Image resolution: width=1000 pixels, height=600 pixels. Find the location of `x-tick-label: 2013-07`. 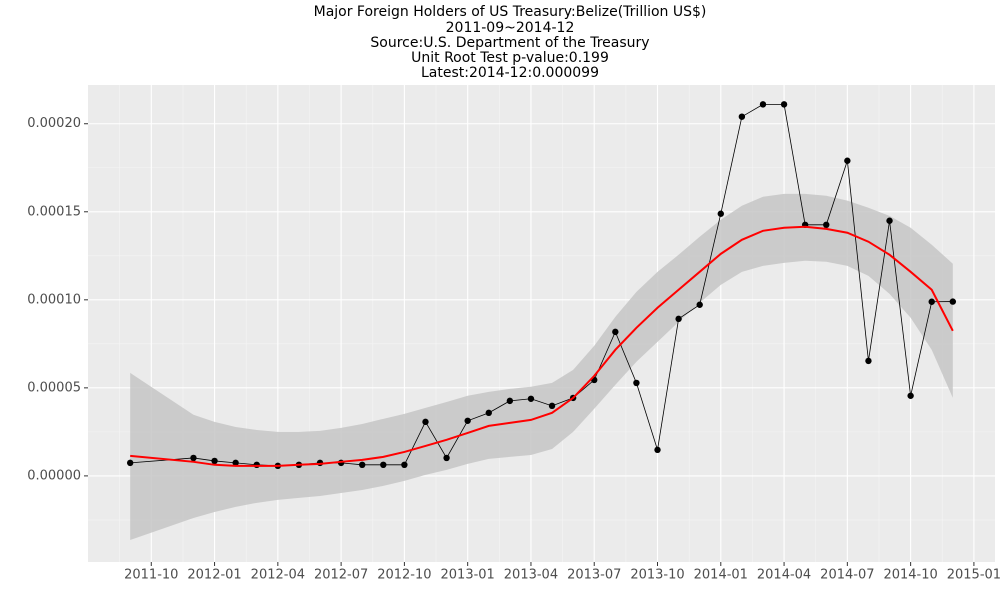

x-tick-label: 2013-07 is located at coordinates (594, 575).